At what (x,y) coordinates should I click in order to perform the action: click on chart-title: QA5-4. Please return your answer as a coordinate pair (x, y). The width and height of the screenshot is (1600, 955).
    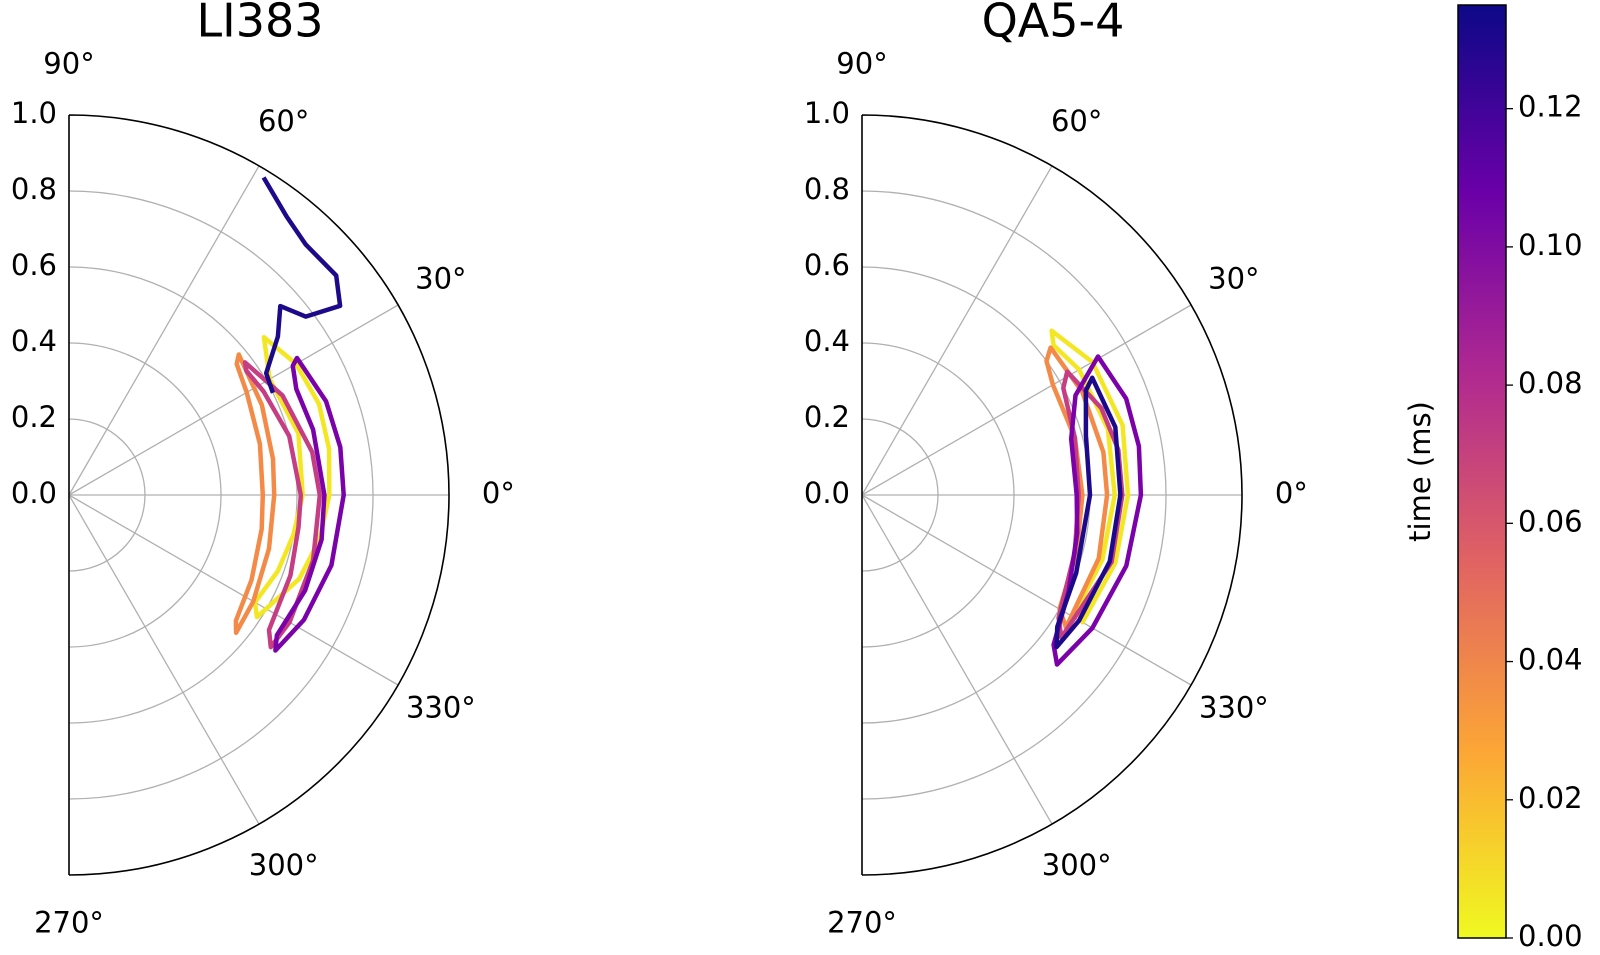
    Looking at the image, I should click on (1053, 24).